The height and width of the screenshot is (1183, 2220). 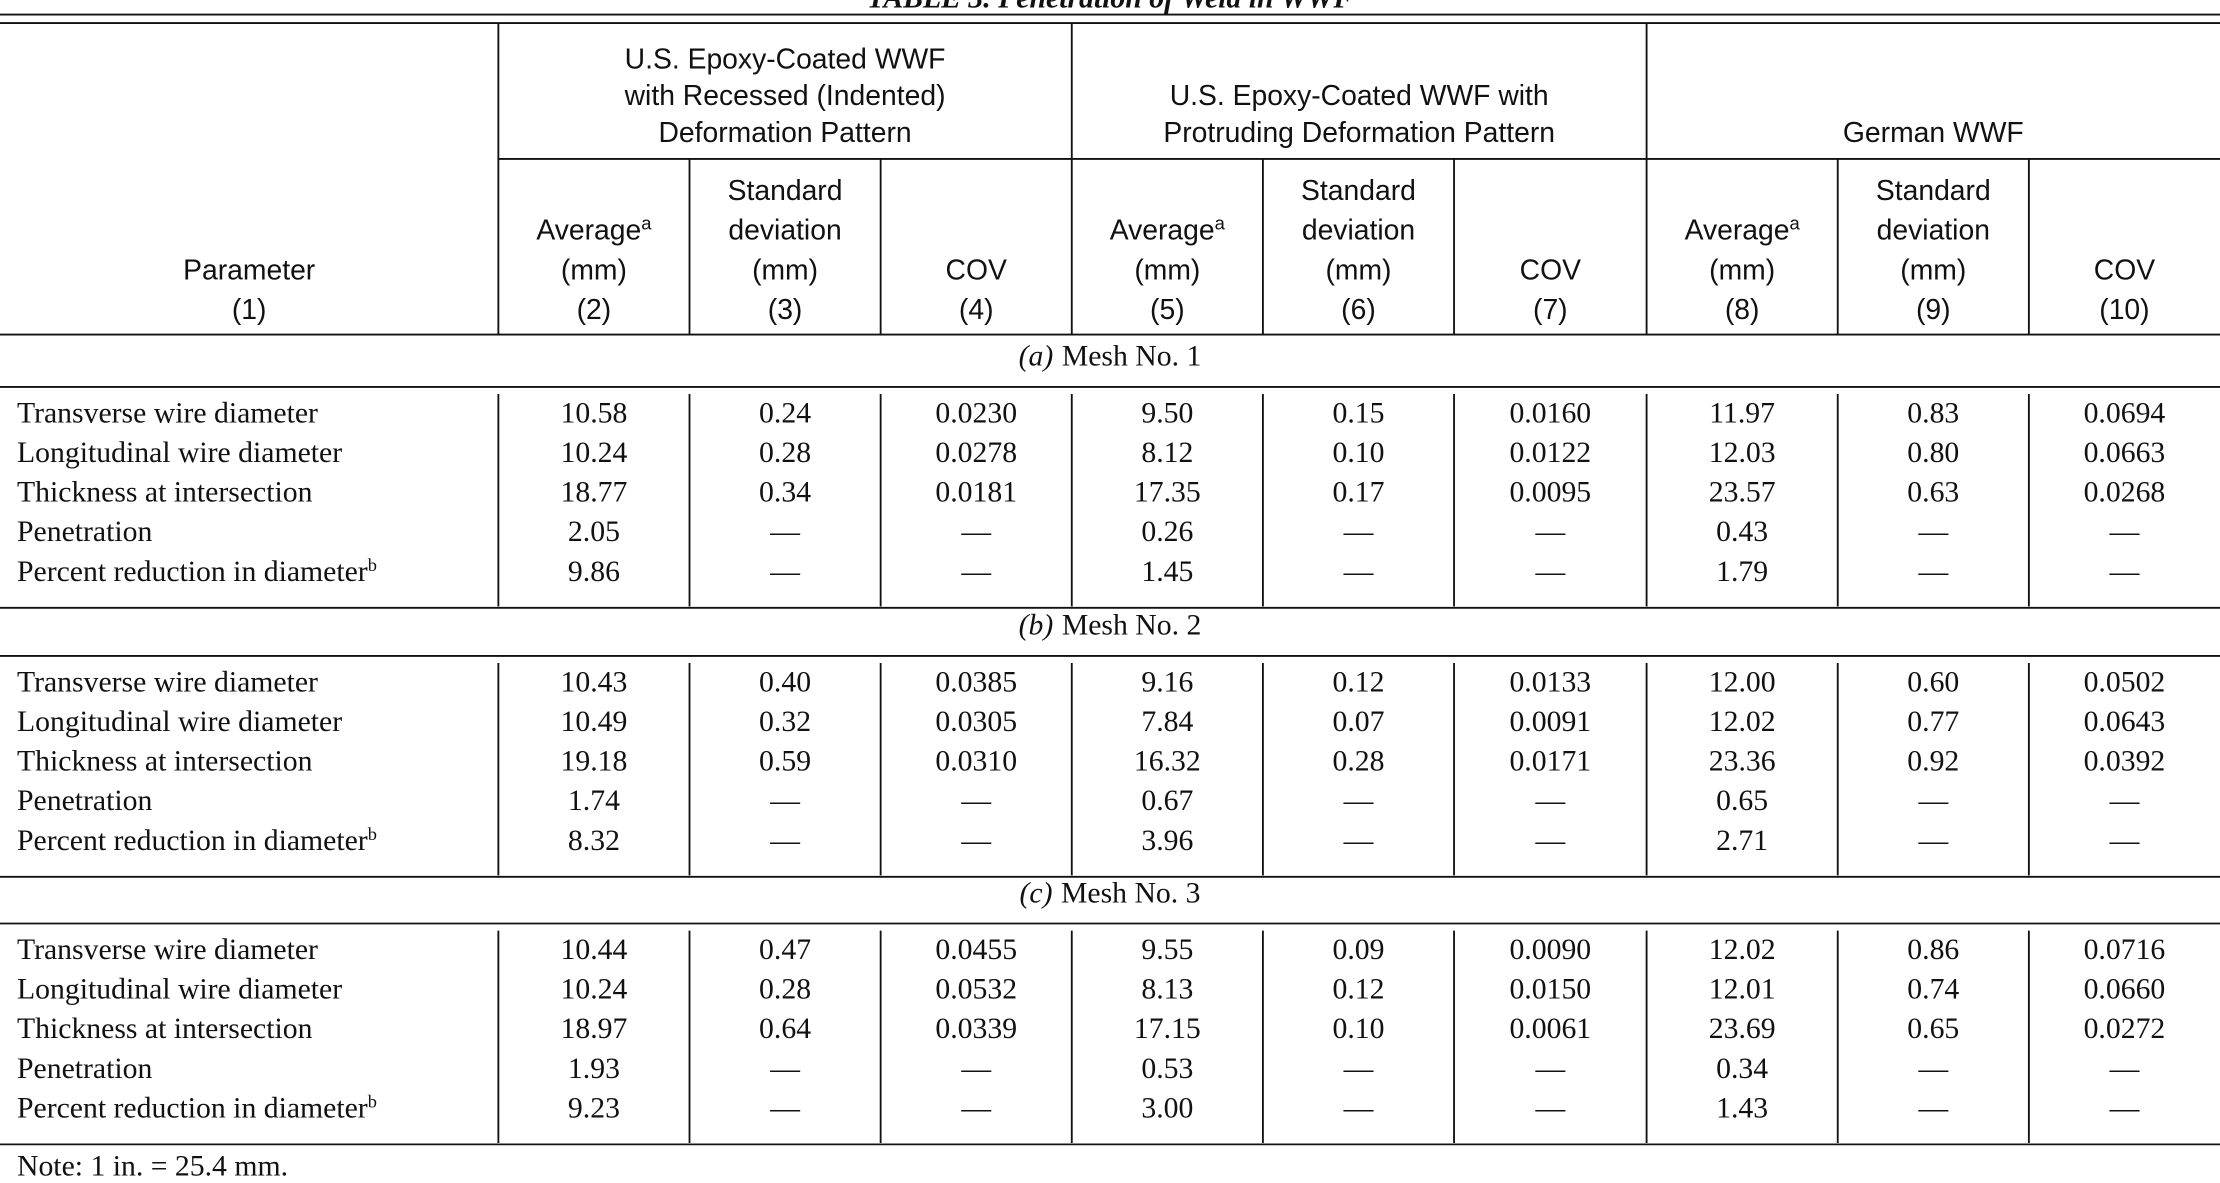 I want to click on parameter-name: Thickness at intersection, so click(x=165, y=493).